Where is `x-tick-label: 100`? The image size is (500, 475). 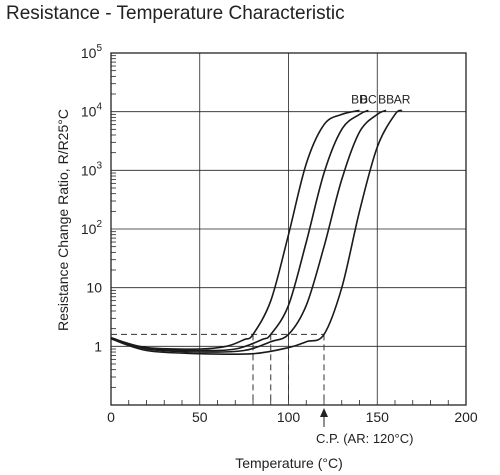
x-tick-label: 100 is located at coordinates (289, 417).